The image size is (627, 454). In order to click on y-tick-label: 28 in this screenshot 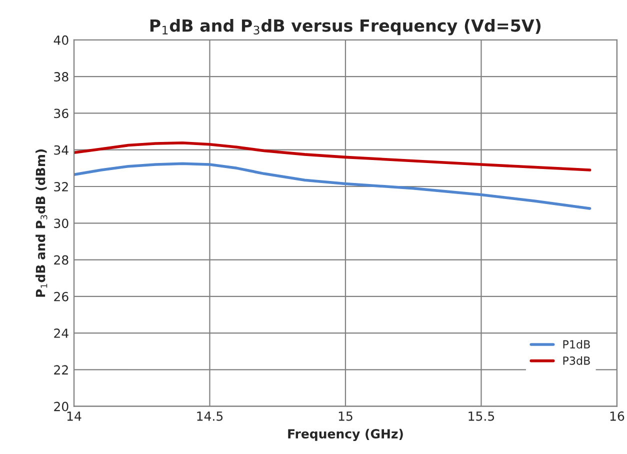, I will do `click(61, 260)`.